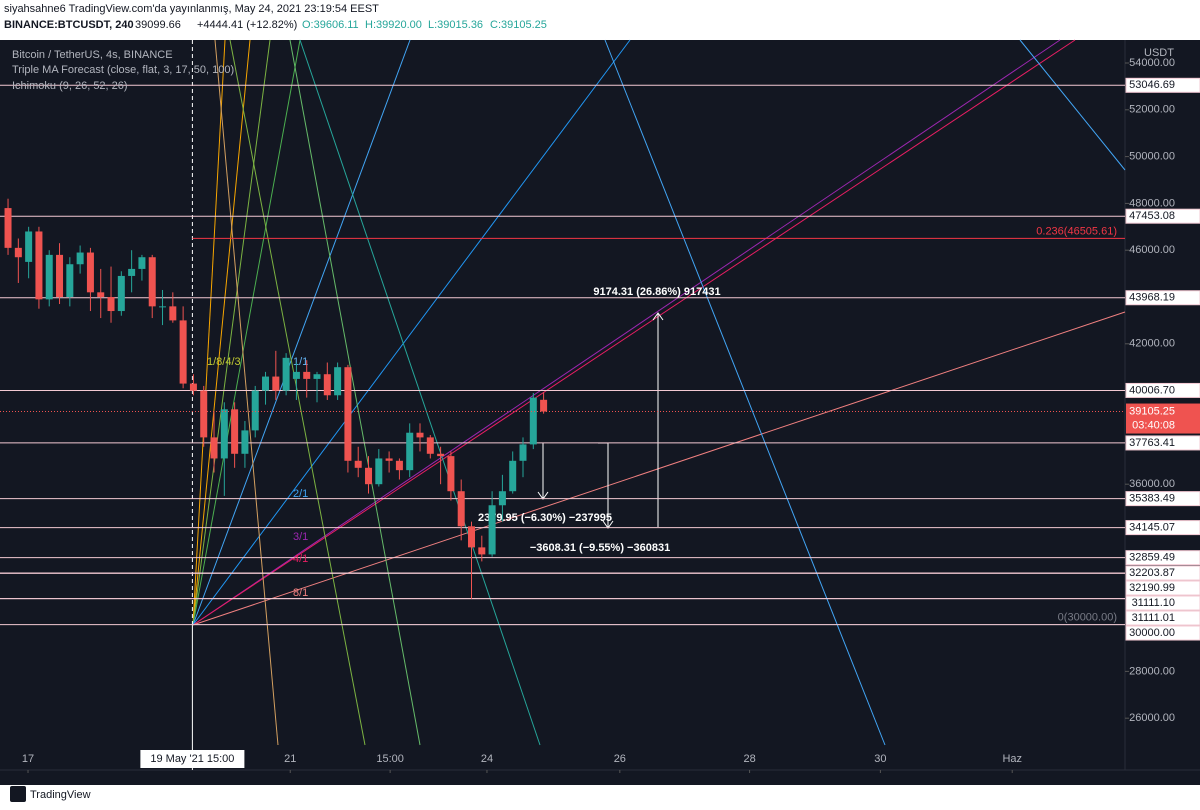  What do you see at coordinates (656, 292) in the screenshot?
I see `measure-label: 9174.31 (26.86%) 917431` at bounding box center [656, 292].